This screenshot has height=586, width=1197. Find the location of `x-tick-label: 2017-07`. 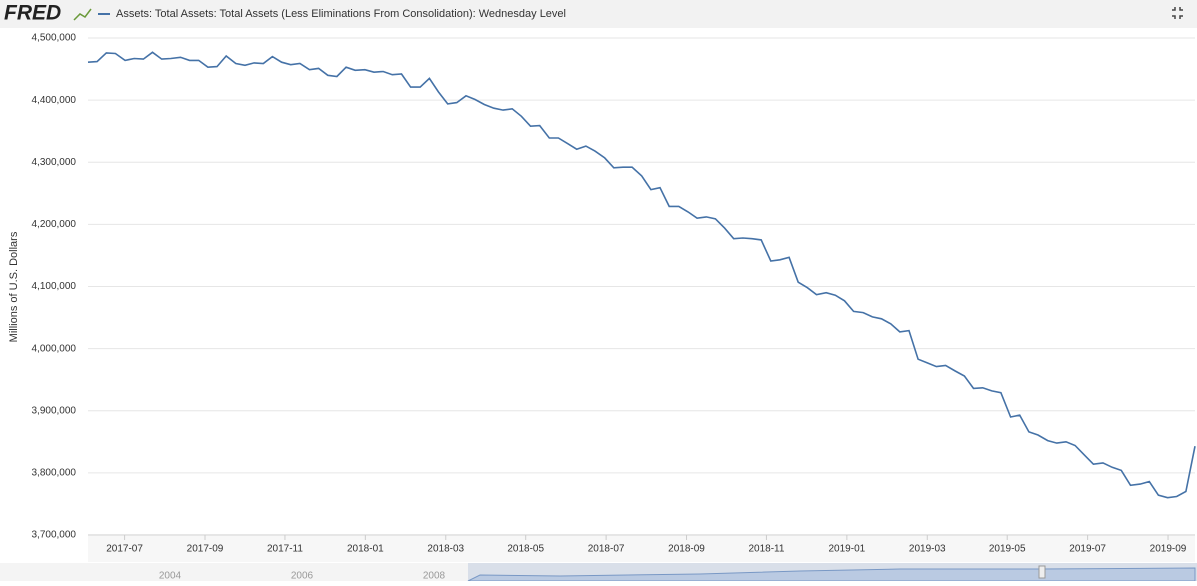

x-tick-label: 2017-07 is located at coordinates (124, 549).